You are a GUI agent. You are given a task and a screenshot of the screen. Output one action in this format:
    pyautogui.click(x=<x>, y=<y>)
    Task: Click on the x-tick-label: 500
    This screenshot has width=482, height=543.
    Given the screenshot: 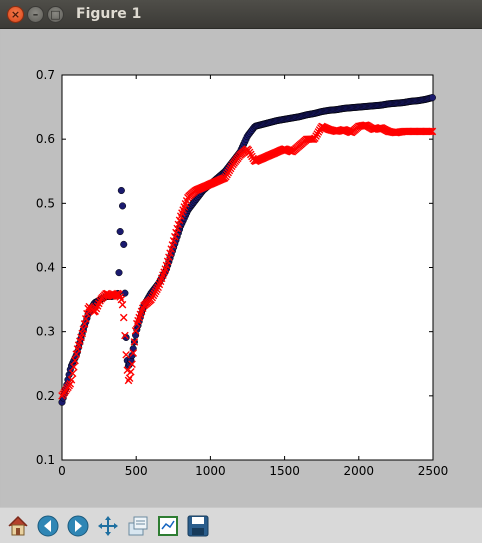 What is the action you would take?
    pyautogui.click(x=136, y=471)
    